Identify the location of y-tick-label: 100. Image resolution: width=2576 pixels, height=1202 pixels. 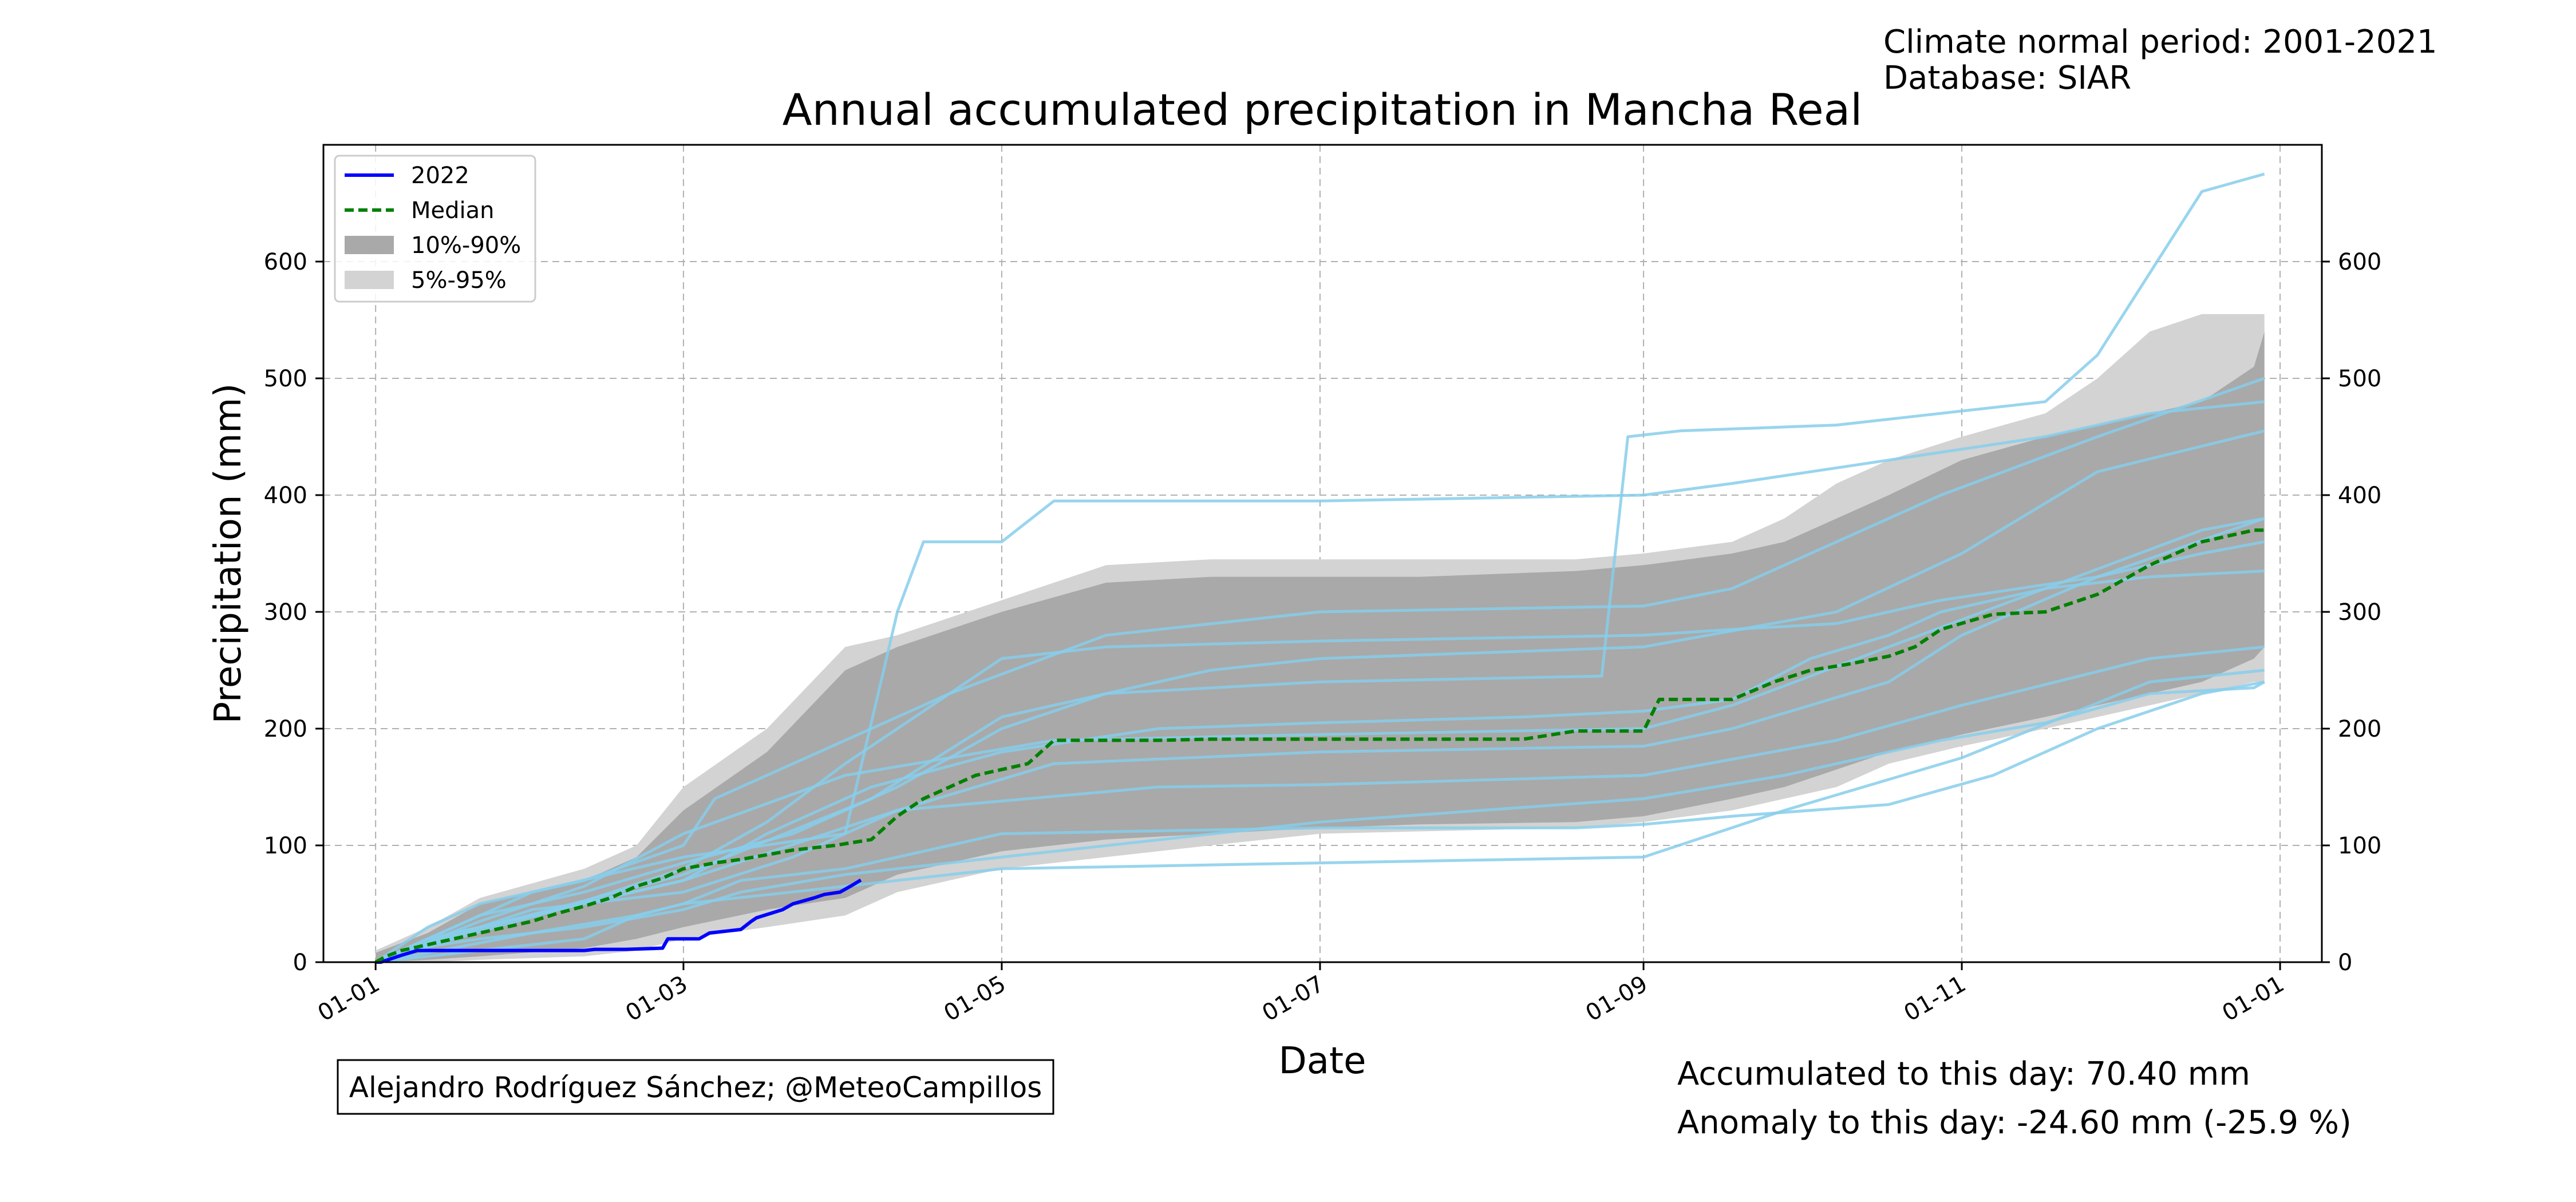
(285, 846).